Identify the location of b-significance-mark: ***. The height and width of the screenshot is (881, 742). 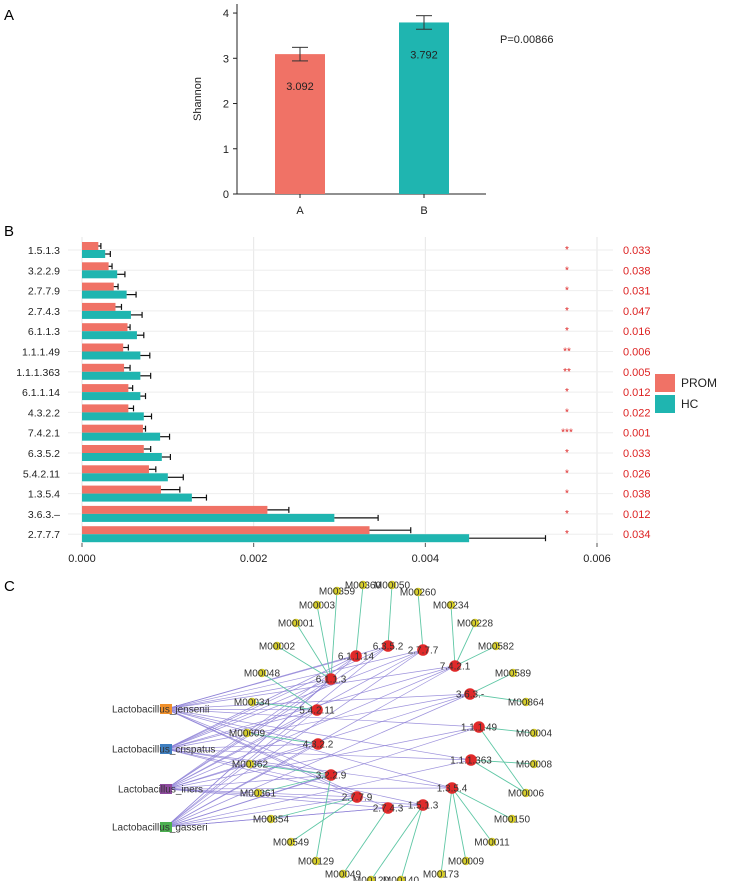
(567, 433).